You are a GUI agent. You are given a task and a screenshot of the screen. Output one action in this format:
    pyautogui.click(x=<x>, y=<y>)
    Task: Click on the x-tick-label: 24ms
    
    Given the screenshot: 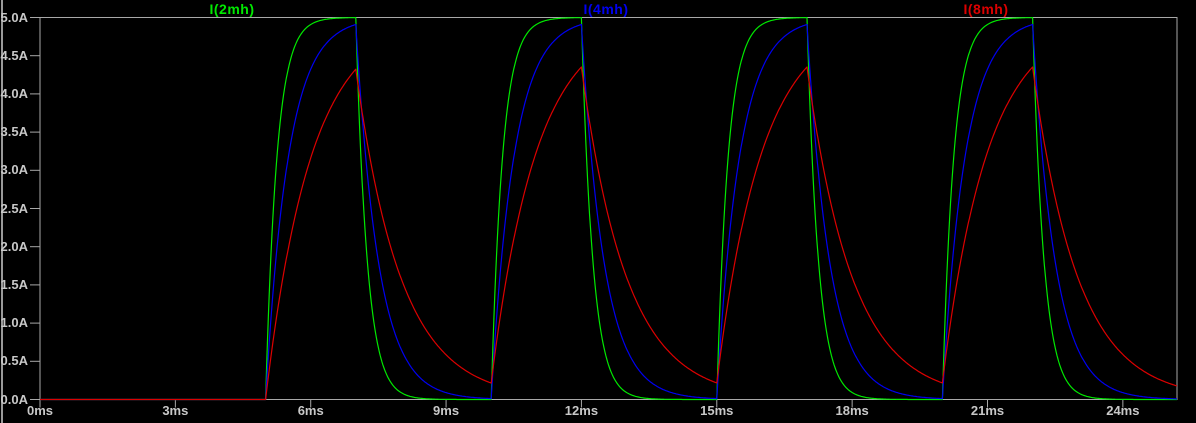 What is the action you would take?
    pyautogui.click(x=1123, y=410)
    